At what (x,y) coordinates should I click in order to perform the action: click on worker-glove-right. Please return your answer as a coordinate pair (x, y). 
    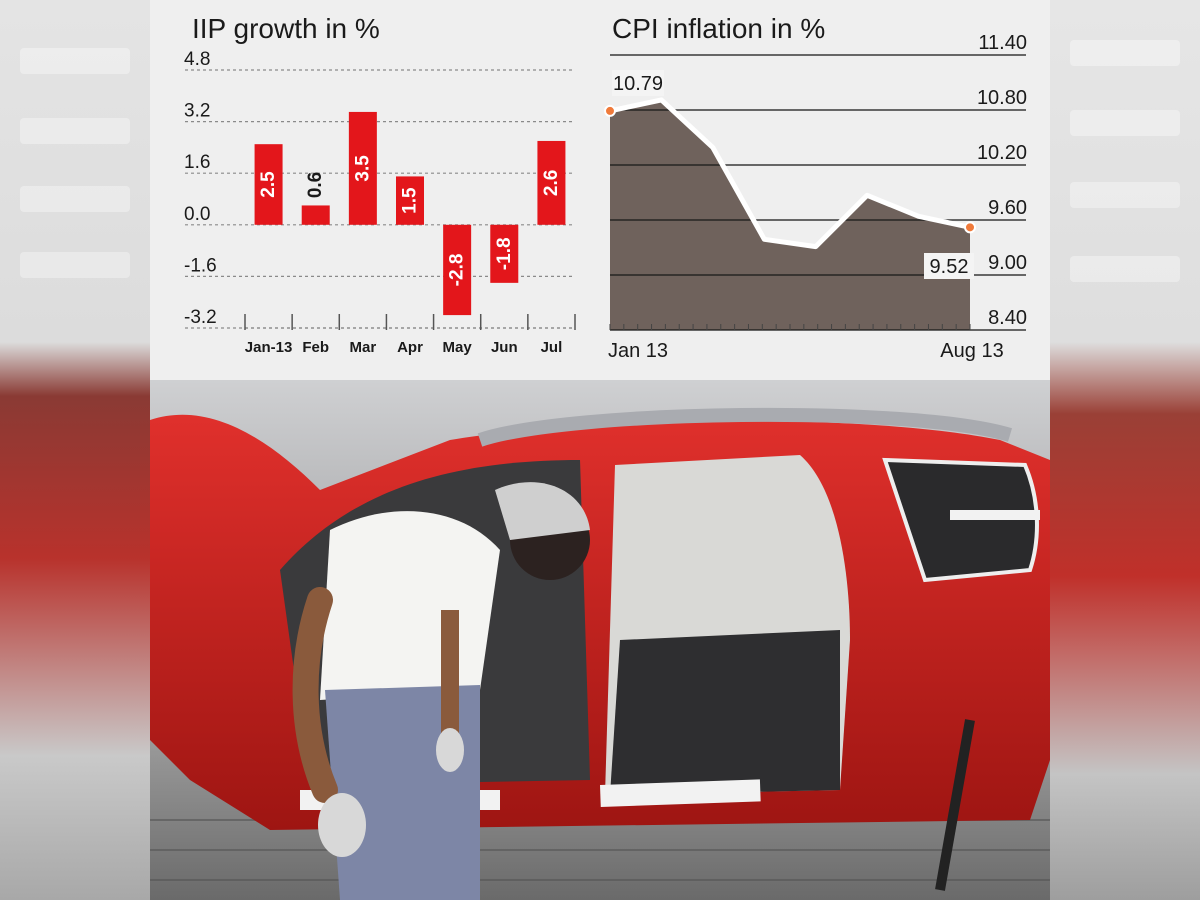
    Looking at the image, I should click on (450, 750).